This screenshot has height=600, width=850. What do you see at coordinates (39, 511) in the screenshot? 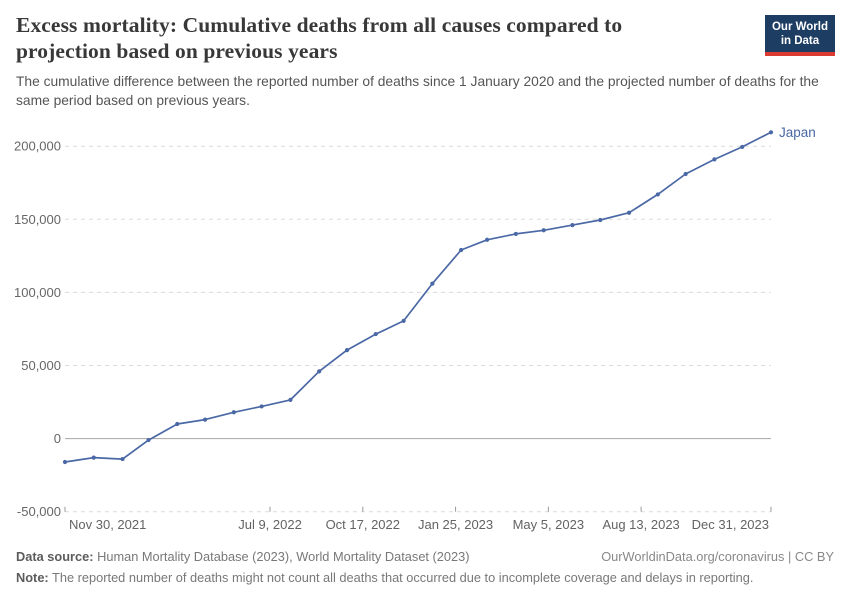
I see `y-tick-label: -50,000` at bounding box center [39, 511].